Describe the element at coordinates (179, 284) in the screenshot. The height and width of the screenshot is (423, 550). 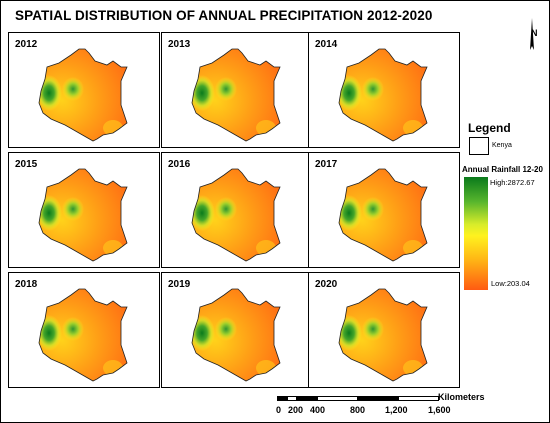
I see `panel-year: 2019` at that location.